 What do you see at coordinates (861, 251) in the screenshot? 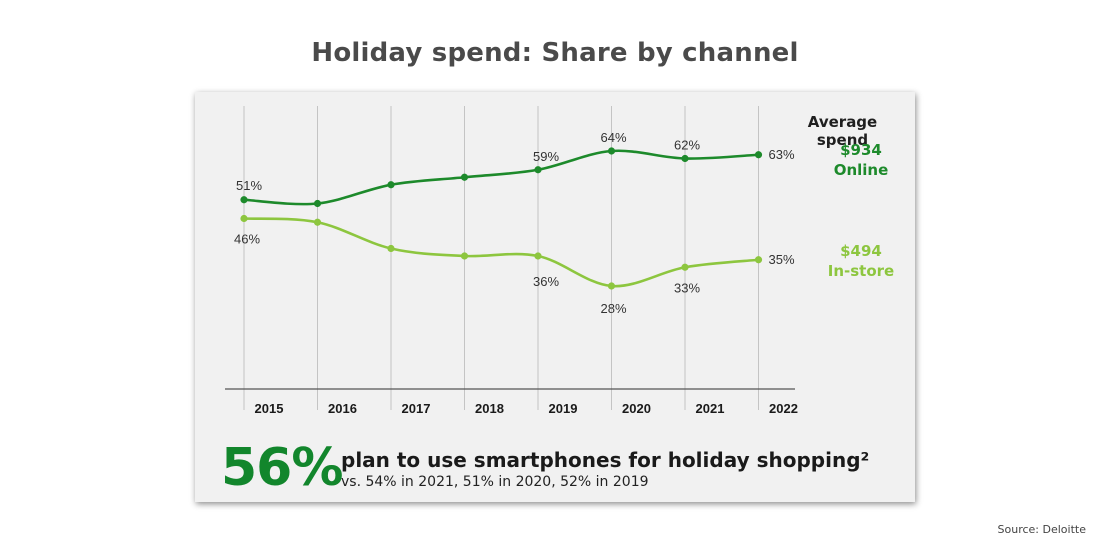
I see `legend-instore-amount: $494` at bounding box center [861, 251].